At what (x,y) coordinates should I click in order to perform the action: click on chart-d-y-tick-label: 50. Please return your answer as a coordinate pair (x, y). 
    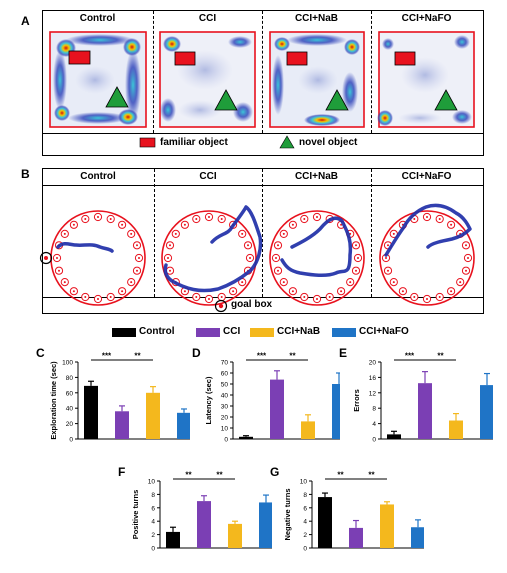
    Looking at the image, I should click on (225, 385).